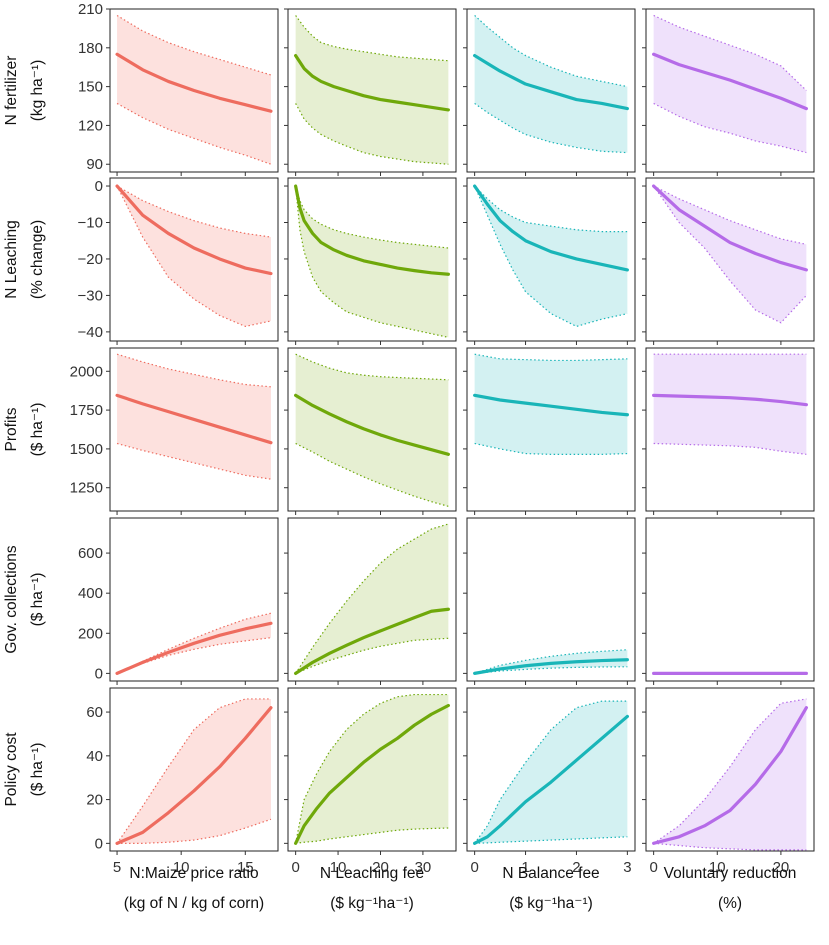 This screenshot has width=829, height=945. Describe the element at coordinates (551, 779) in the screenshot. I see `median-line-policy_cost-balance` at that location.